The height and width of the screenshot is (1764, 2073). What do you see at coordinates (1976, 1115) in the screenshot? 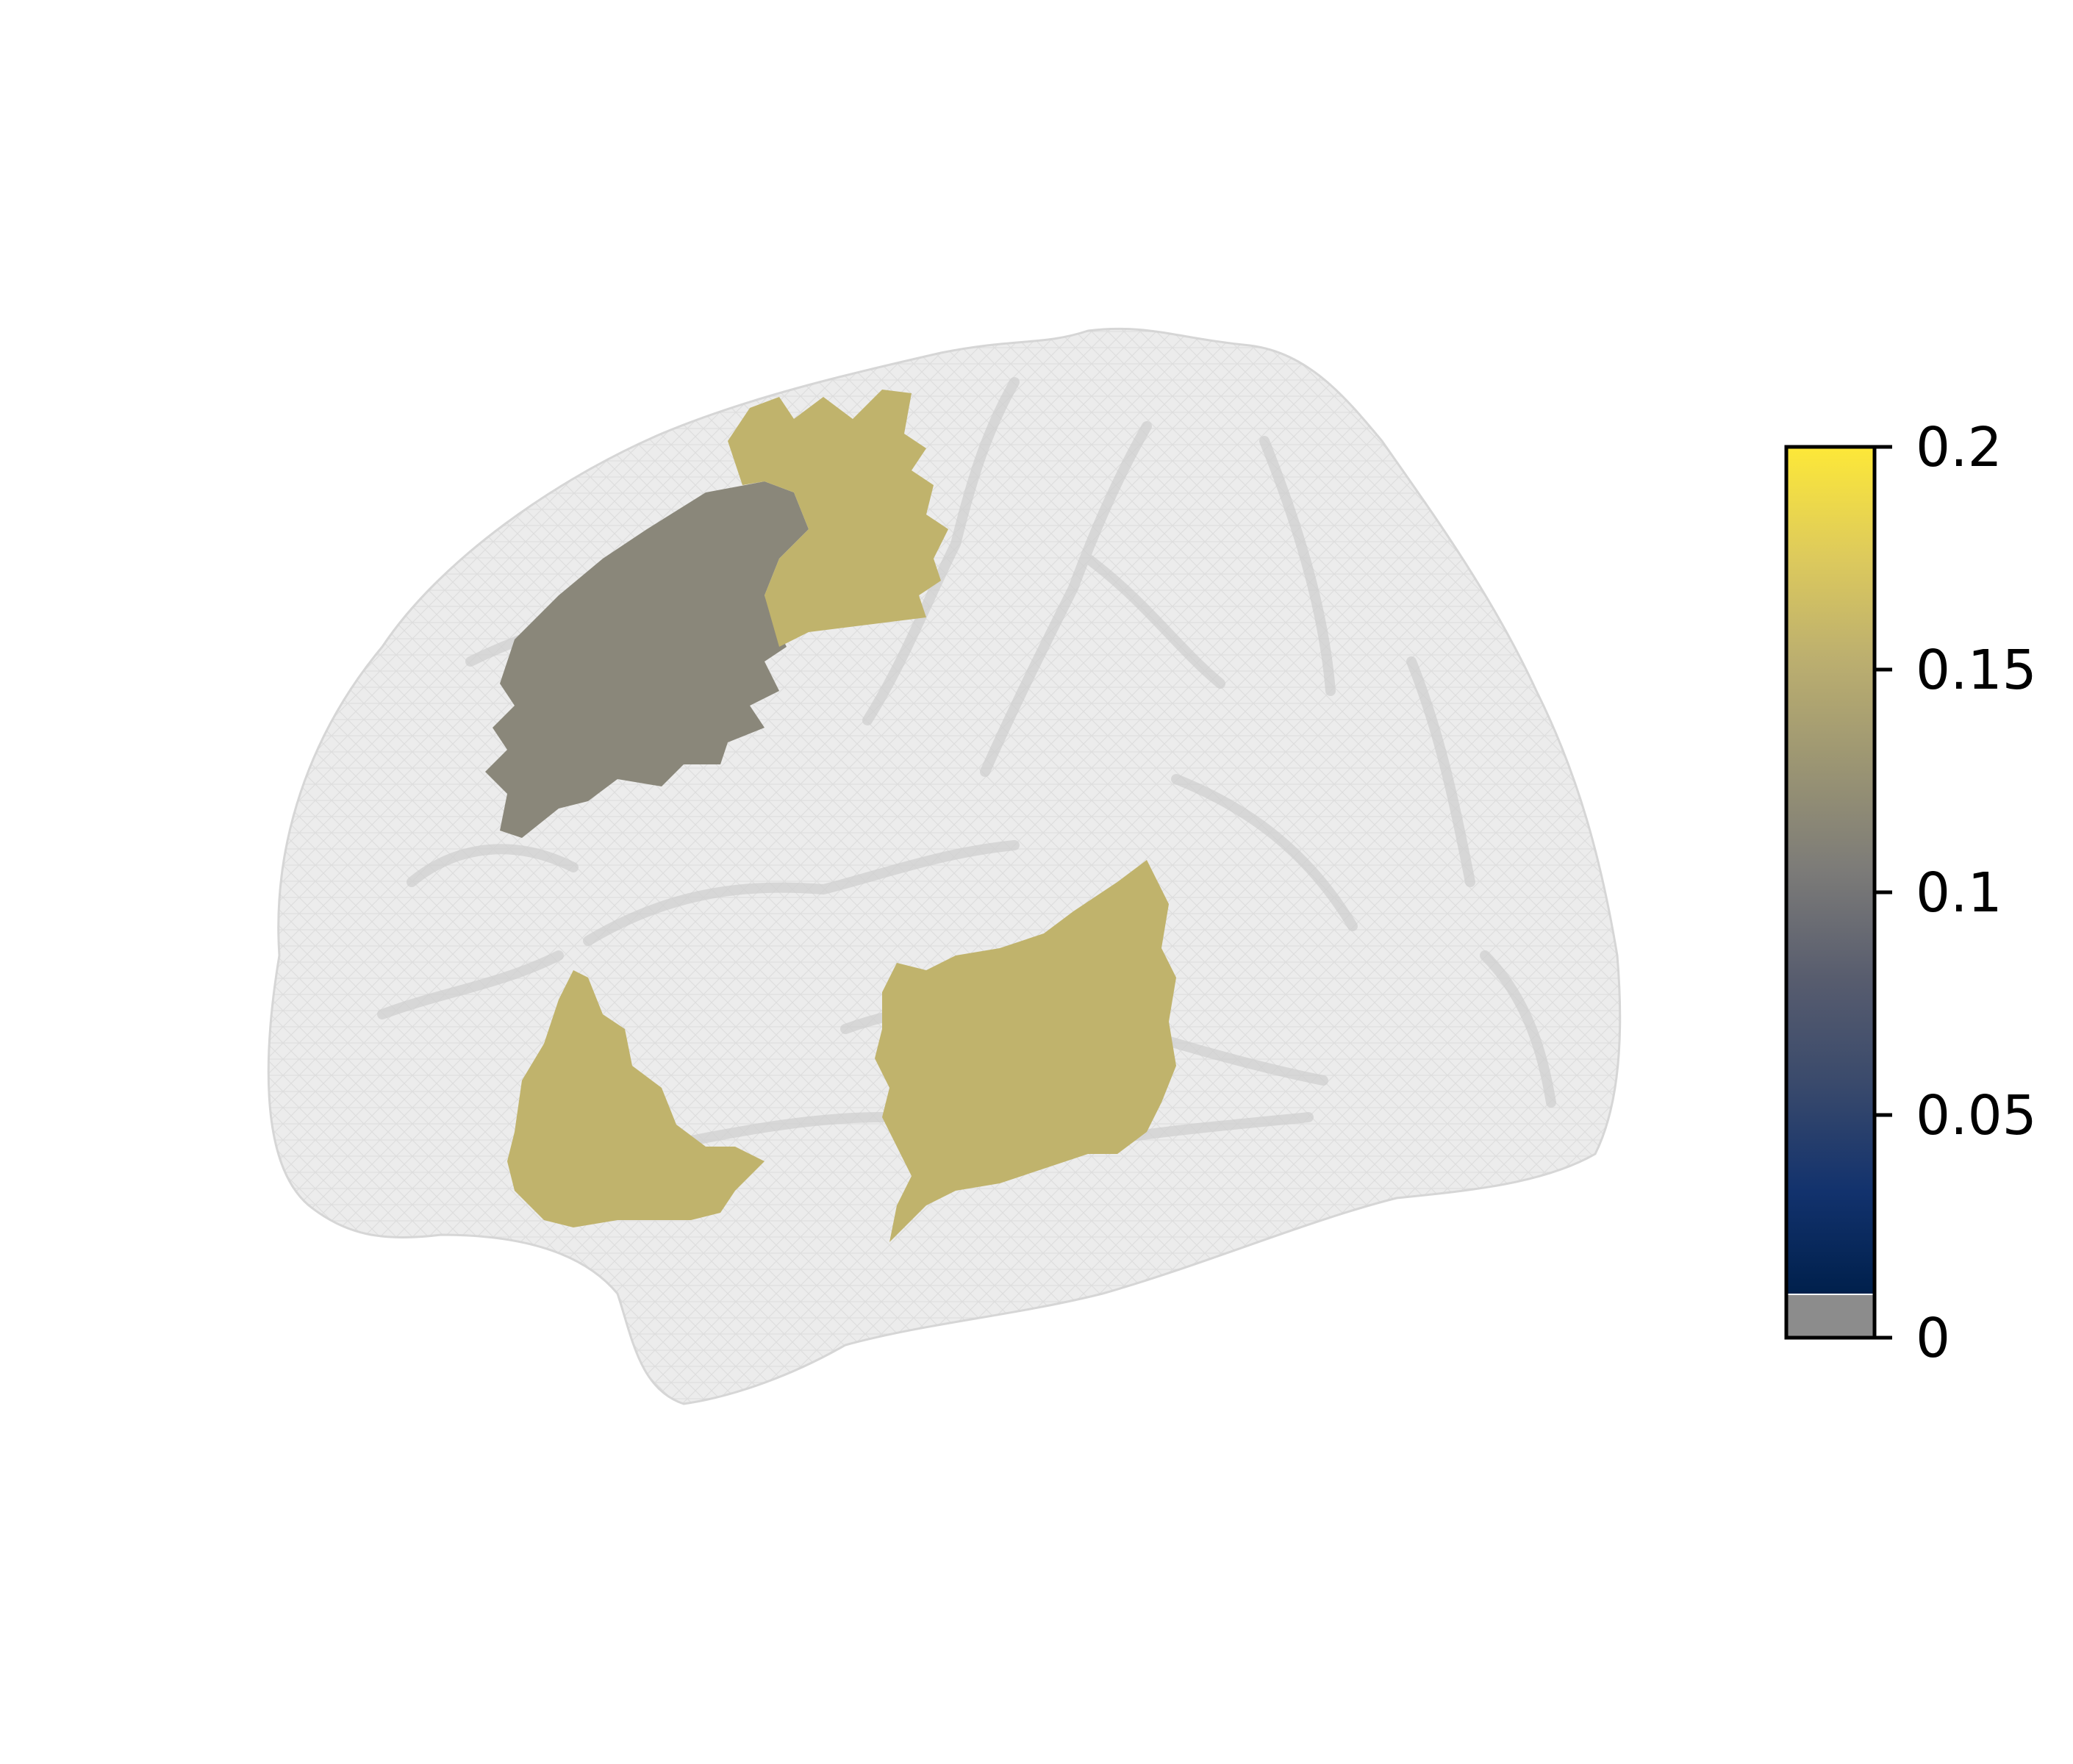
I see `colorbar-tick-label: 0.05` at bounding box center [1976, 1115].